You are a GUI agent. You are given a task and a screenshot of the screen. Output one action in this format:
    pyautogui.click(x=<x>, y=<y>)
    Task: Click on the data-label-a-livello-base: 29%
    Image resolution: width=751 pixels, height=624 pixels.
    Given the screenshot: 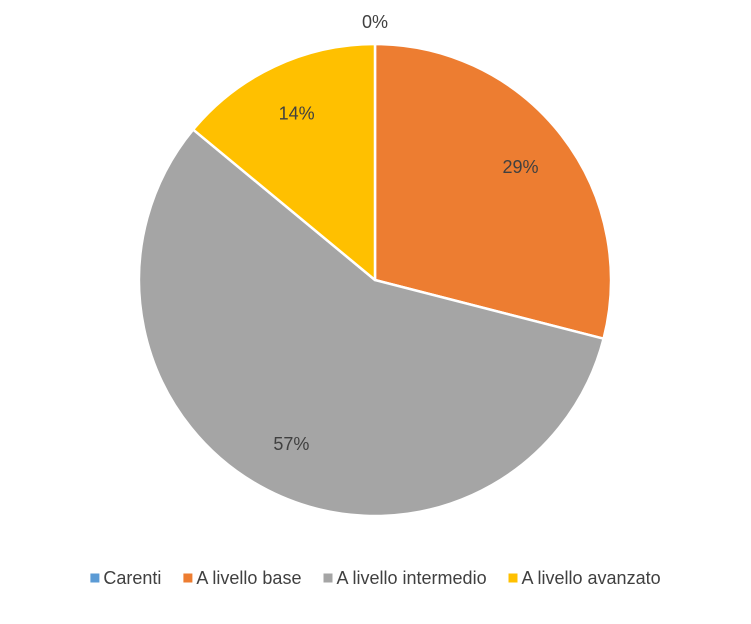 What is the action you would take?
    pyautogui.click(x=520, y=167)
    